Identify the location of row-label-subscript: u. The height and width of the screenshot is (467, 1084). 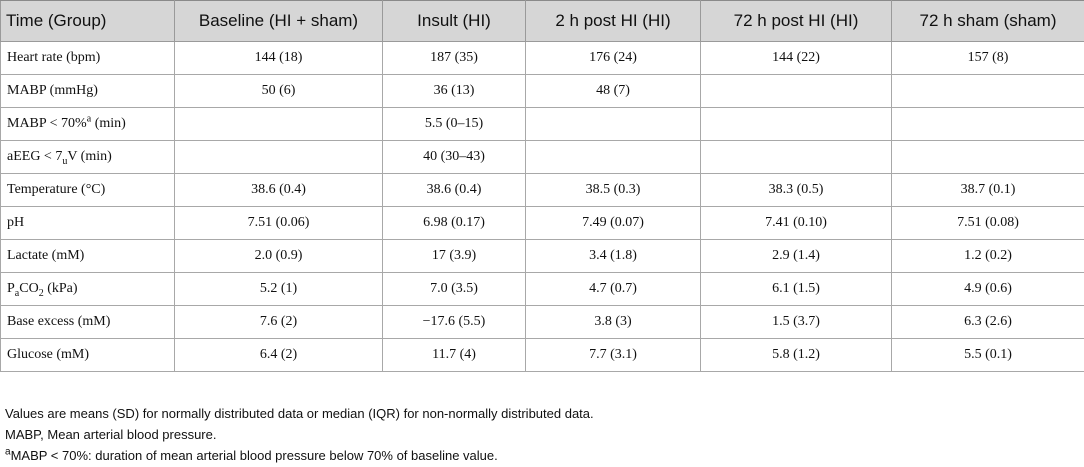
(65, 161).